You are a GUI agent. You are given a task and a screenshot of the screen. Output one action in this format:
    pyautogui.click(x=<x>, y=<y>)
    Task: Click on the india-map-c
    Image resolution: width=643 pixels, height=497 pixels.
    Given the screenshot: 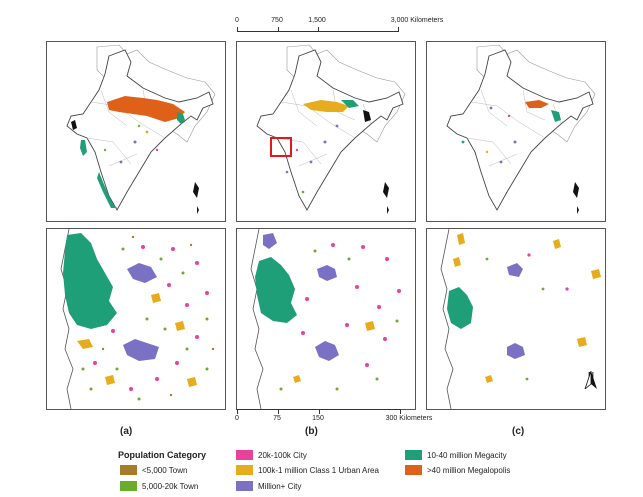 What is the action you would take?
    pyautogui.click(x=521, y=129)
    